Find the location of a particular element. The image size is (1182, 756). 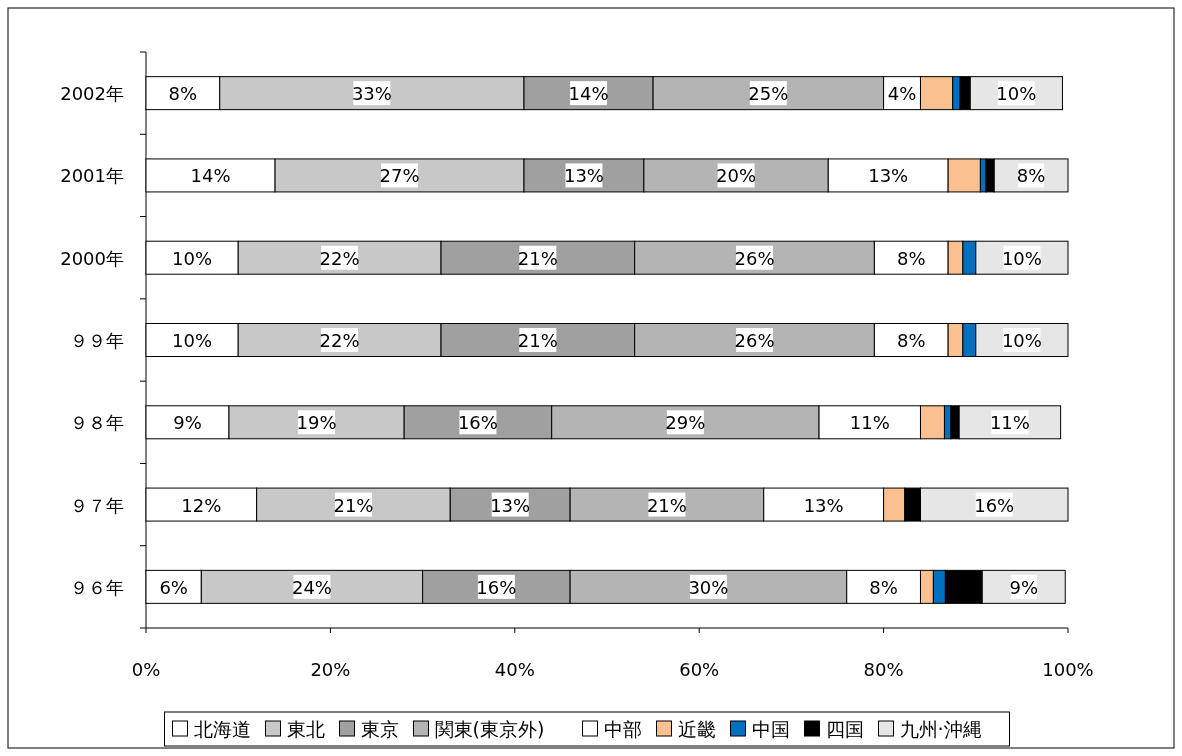

x-tick-label: 0% is located at coordinates (146, 669).